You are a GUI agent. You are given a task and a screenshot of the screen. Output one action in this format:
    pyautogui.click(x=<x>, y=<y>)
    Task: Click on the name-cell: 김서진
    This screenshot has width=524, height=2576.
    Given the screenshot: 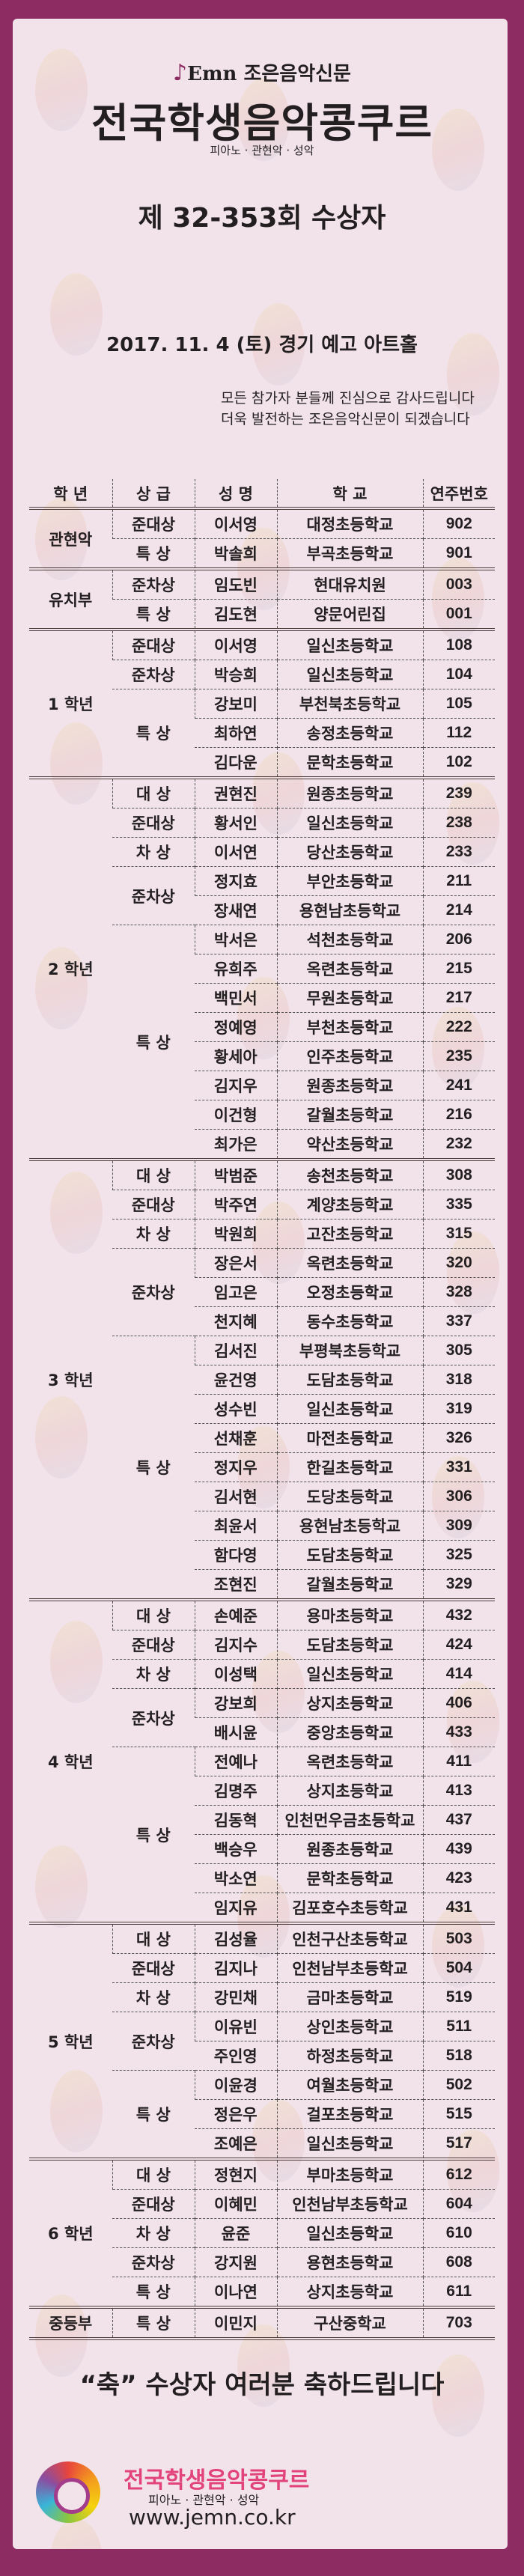 What is the action you would take?
    pyautogui.click(x=235, y=1350)
    